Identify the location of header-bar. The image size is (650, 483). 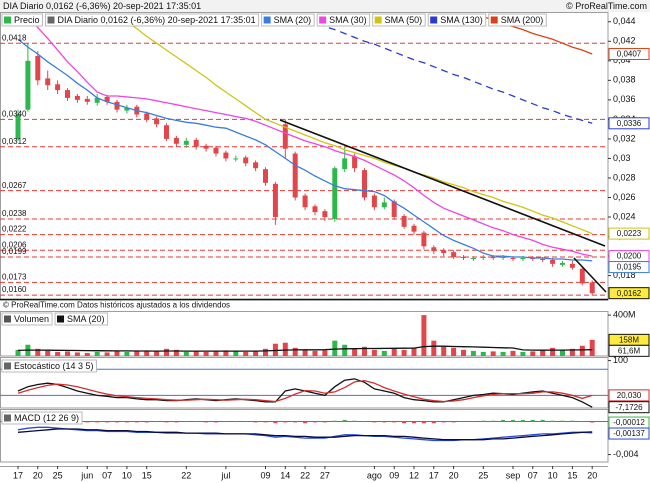
(325, 6).